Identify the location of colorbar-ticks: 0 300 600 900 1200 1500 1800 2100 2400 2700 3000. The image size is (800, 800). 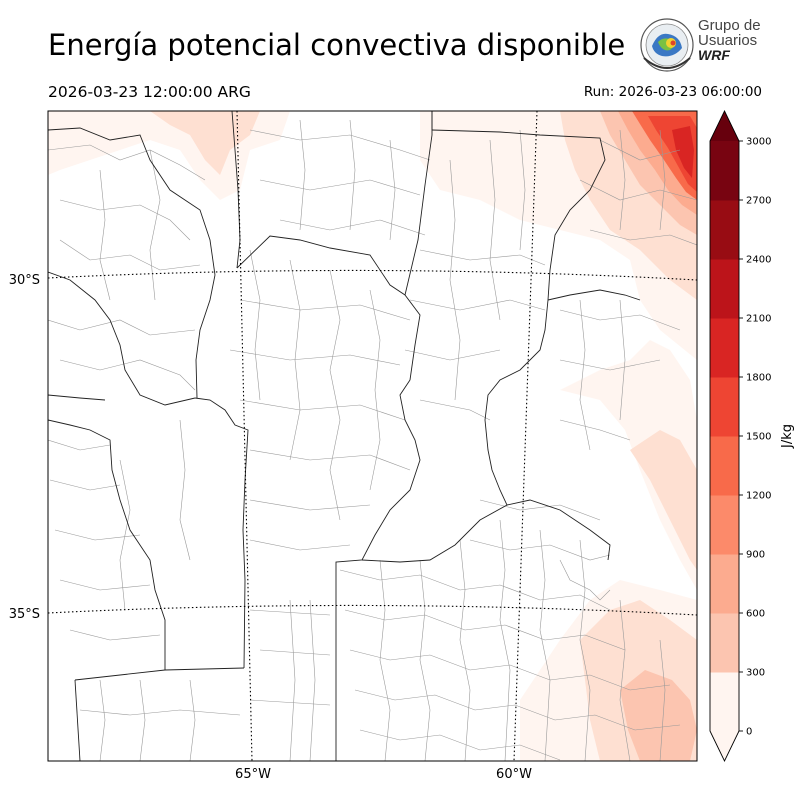
(755, 437).